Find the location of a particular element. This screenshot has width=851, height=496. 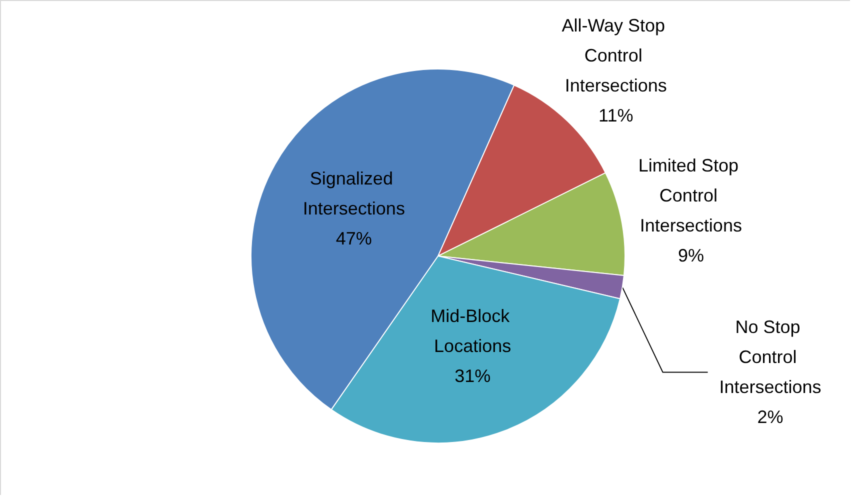

data-label: 47% is located at coordinates (354, 238).